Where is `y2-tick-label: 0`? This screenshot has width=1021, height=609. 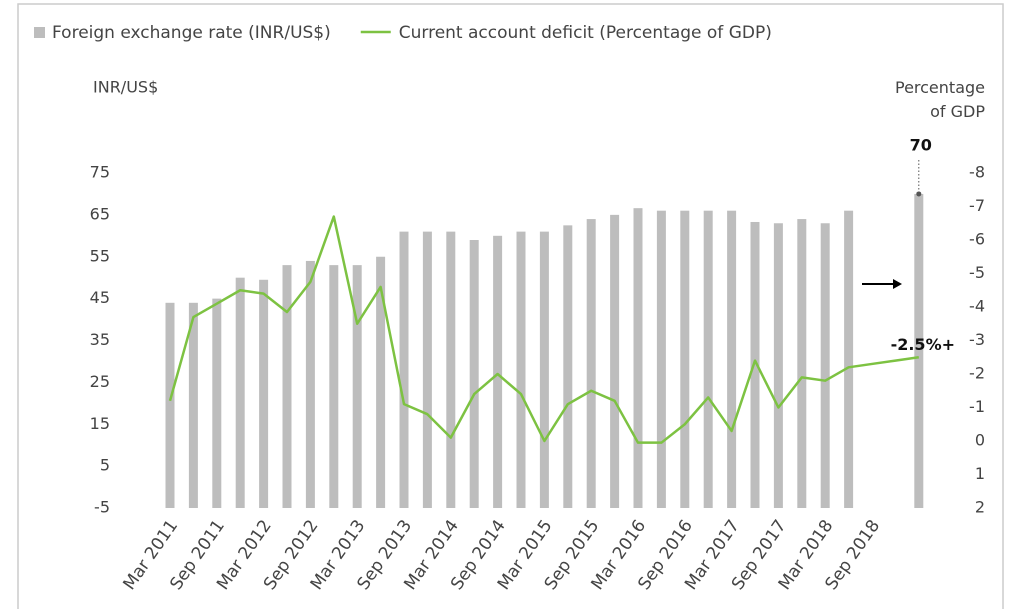 y2-tick-label: 0 is located at coordinates (980, 440).